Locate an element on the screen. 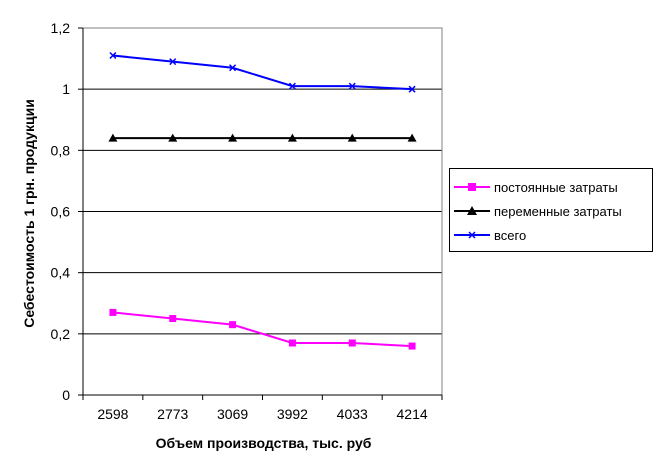 This screenshot has height=475, width=661. x-tick-label: 4033 is located at coordinates (352, 414).